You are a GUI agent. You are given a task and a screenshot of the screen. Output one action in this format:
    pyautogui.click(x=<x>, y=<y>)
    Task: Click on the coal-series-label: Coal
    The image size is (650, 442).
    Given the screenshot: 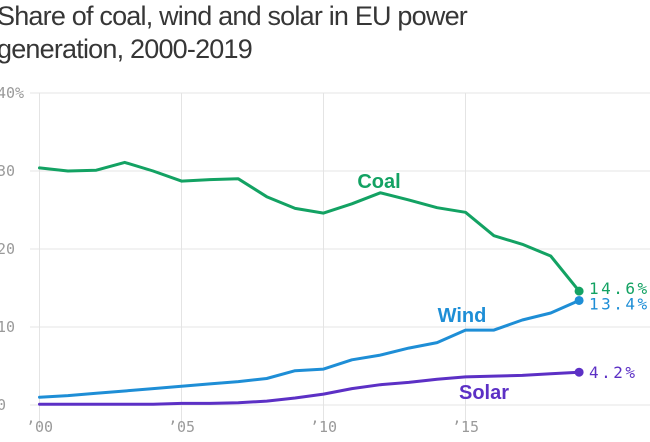 What is the action you would take?
    pyautogui.click(x=378, y=182)
    